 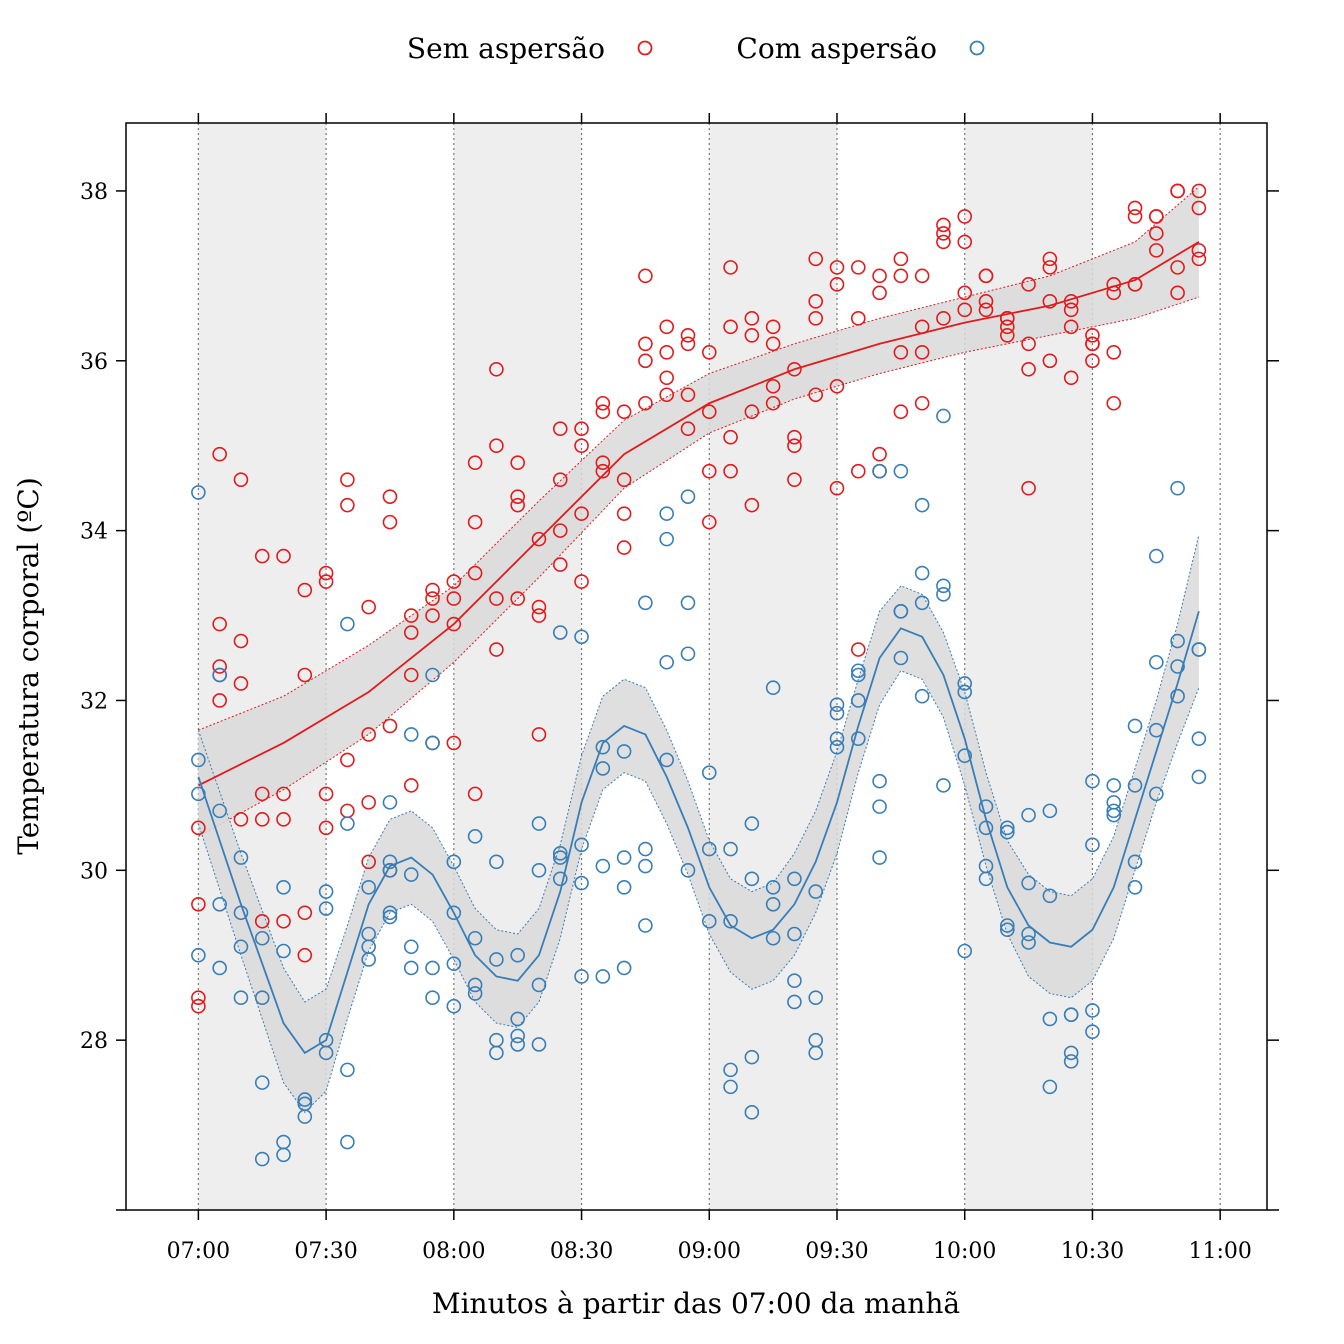 What do you see at coordinates (1219, 1251) in the screenshot?
I see `x-tick-label: 11:00` at bounding box center [1219, 1251].